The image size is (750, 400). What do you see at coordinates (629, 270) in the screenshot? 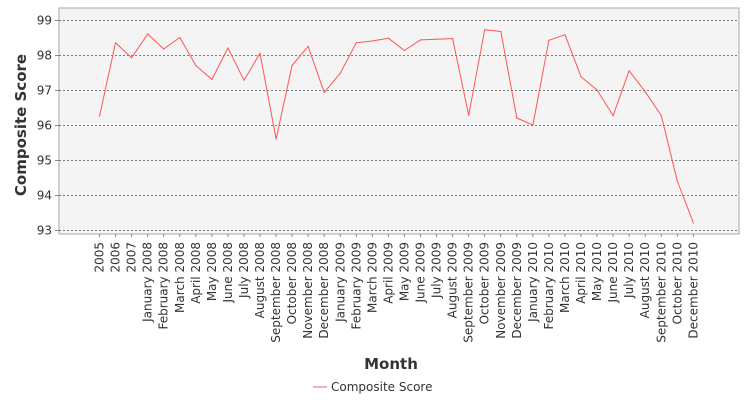
I see `x-tick-label: July 2010` at bounding box center [629, 270].